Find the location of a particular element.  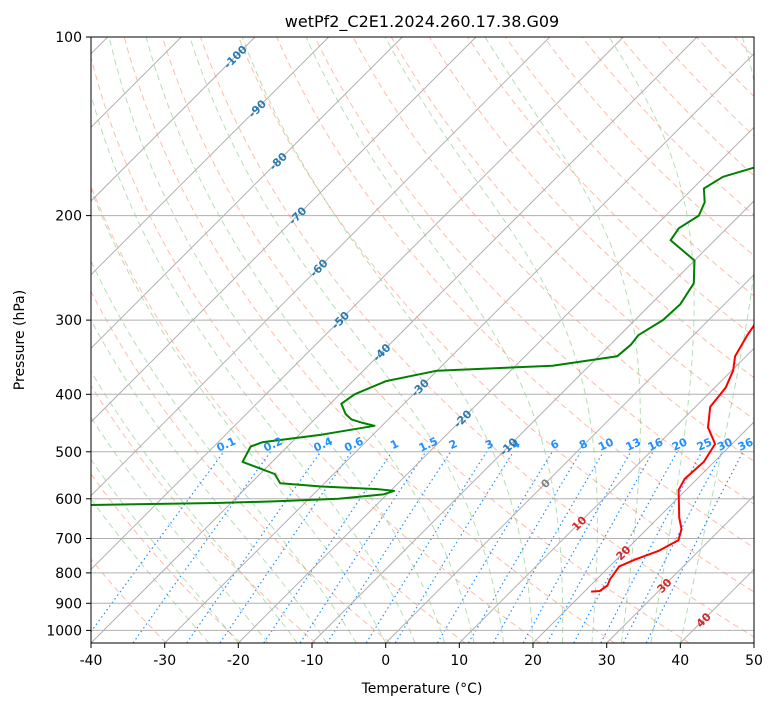

y-tick-label: 300 is located at coordinates (68, 321).